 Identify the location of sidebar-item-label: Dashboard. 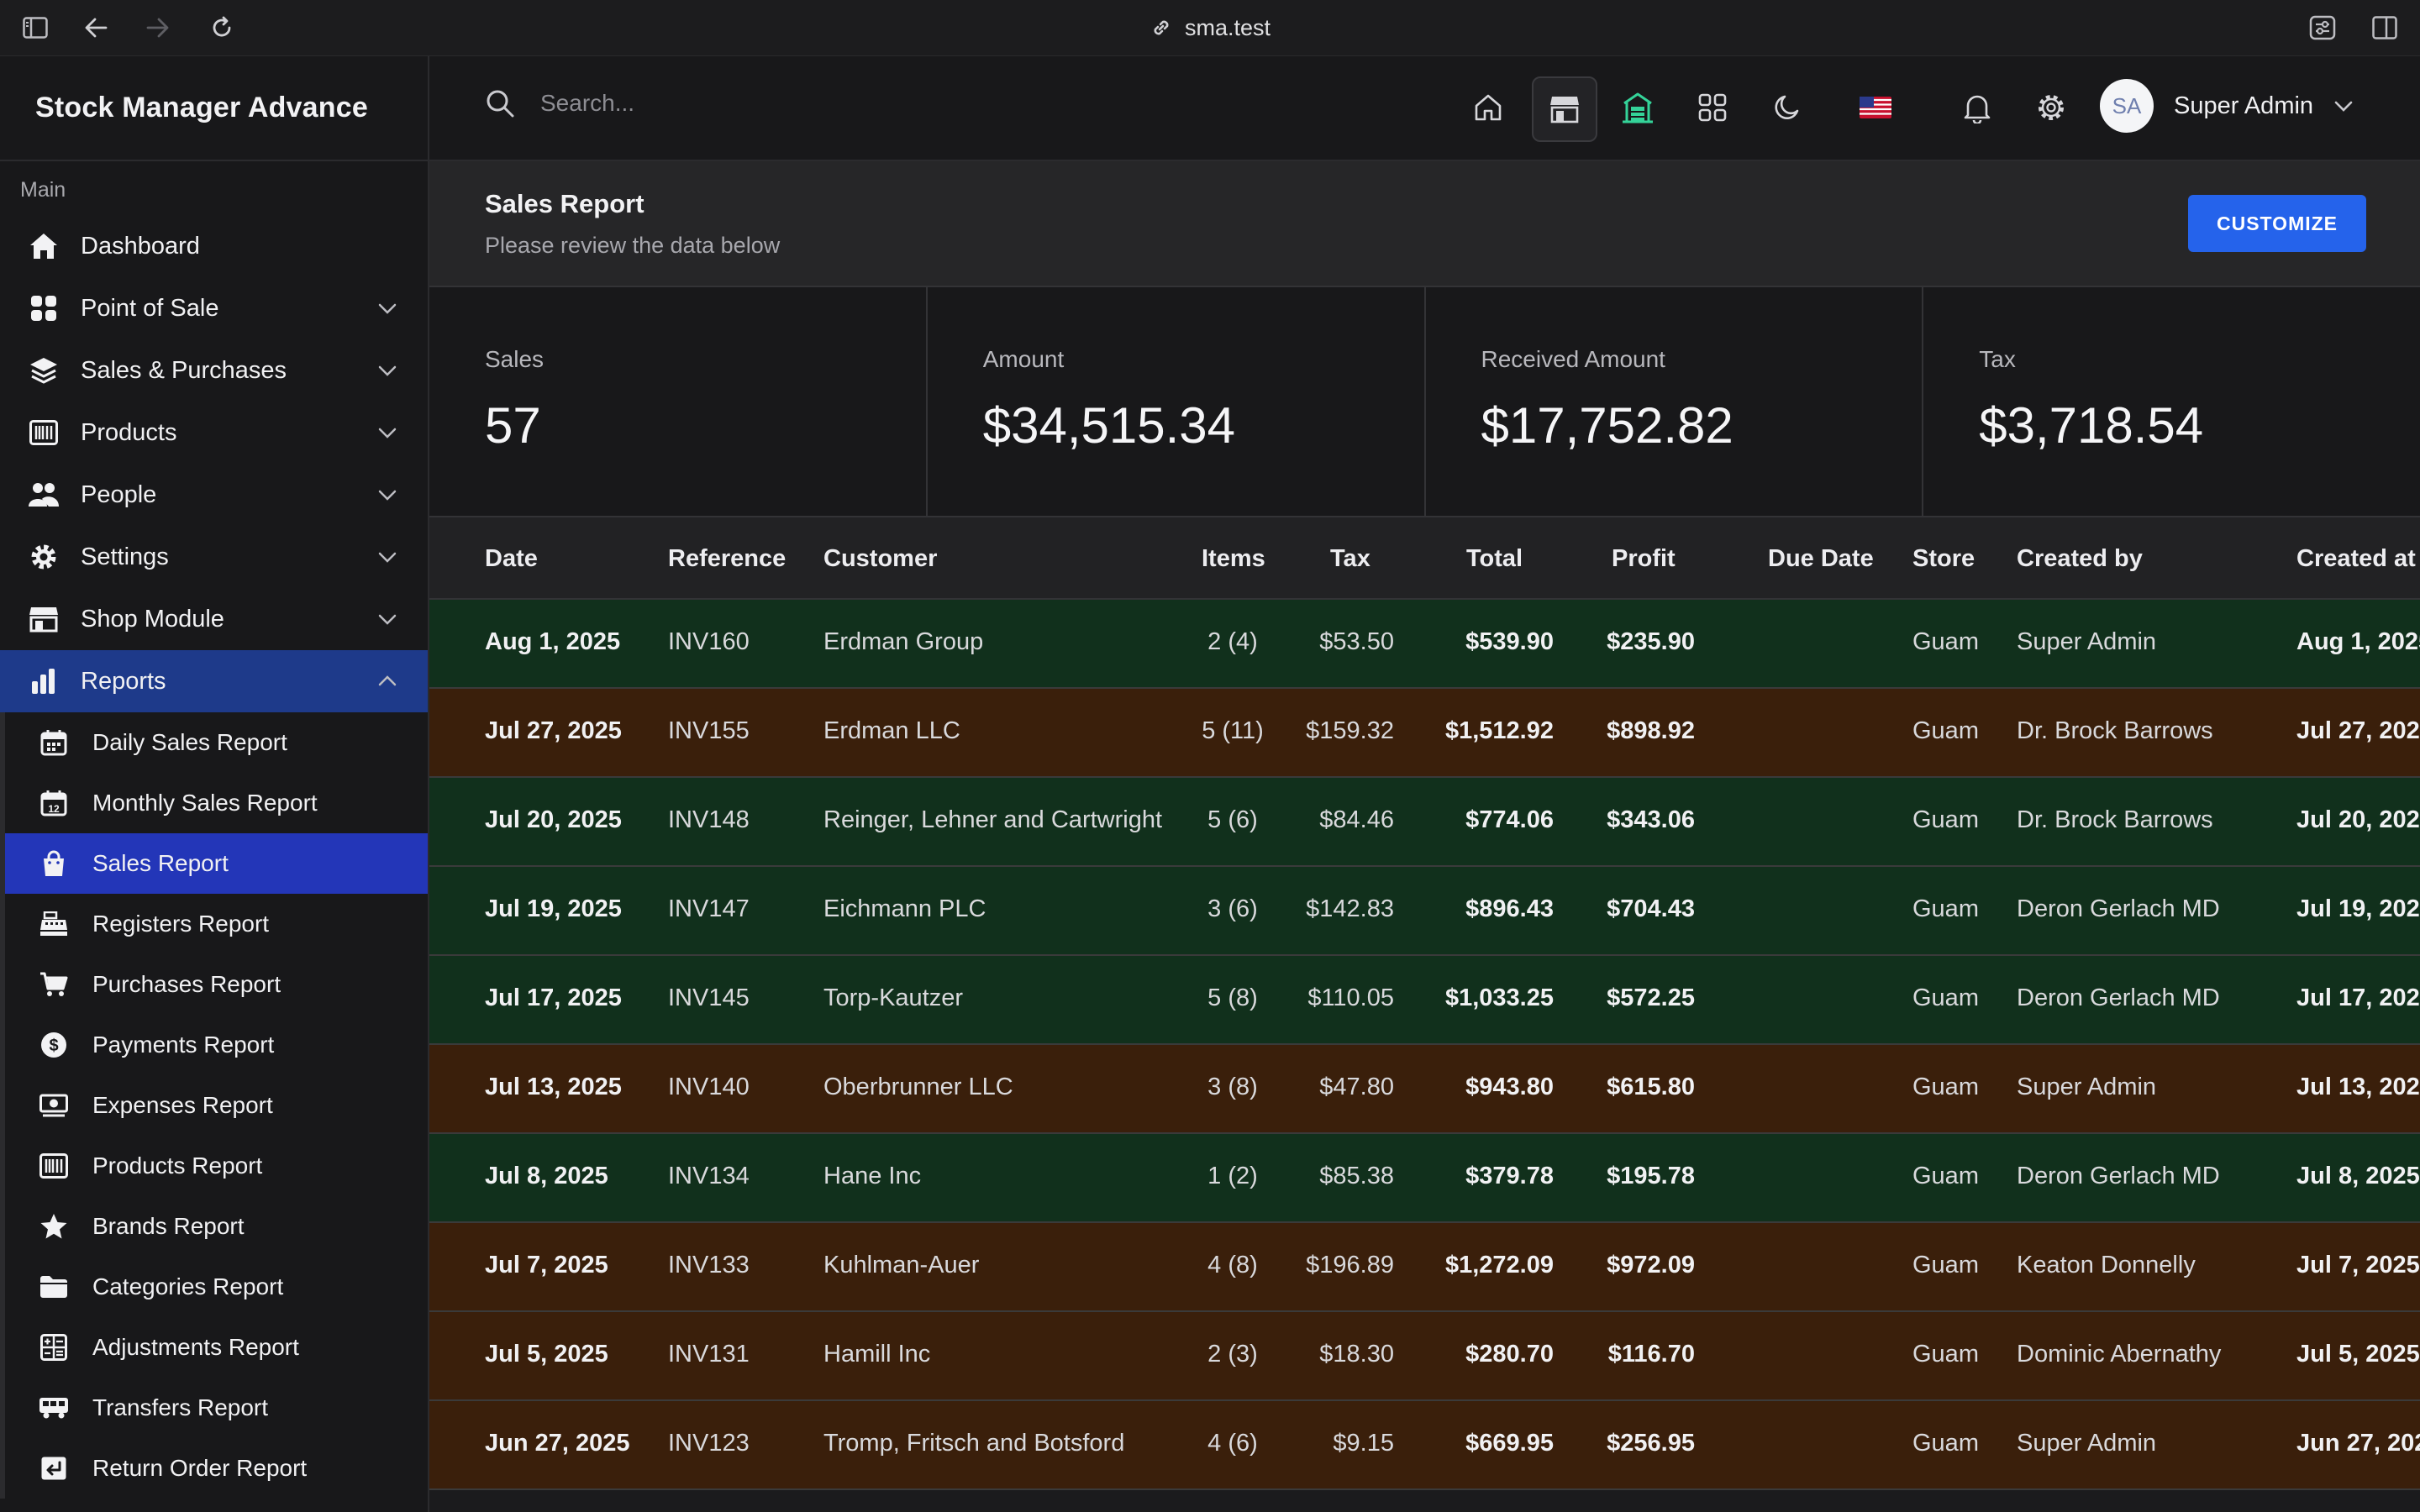
(140, 246).